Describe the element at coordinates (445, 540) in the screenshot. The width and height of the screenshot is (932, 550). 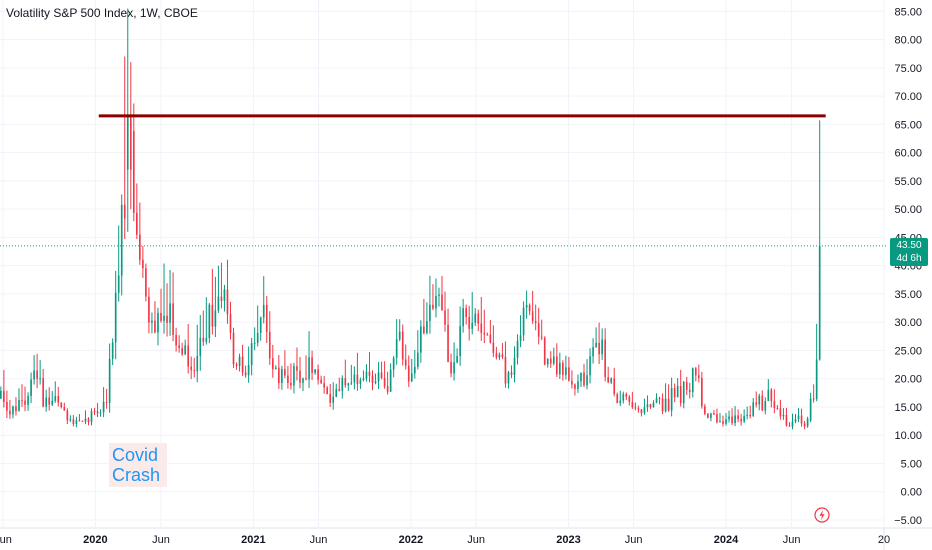
I see `time-axis: Jun 2020 Jun 2021 Jun 2022 Jun 2023 Jun 2024 Jun 20` at that location.